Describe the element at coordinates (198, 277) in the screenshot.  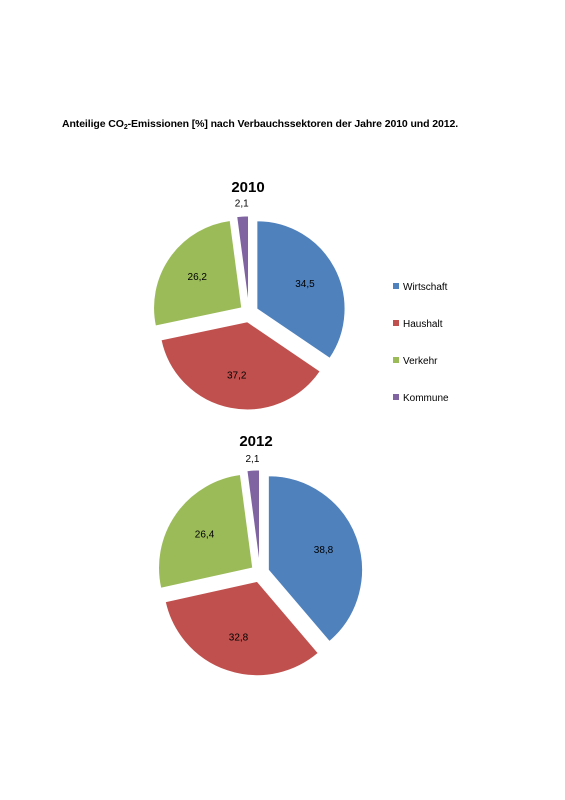
I see `data-label-verkehr: 26,2` at that location.